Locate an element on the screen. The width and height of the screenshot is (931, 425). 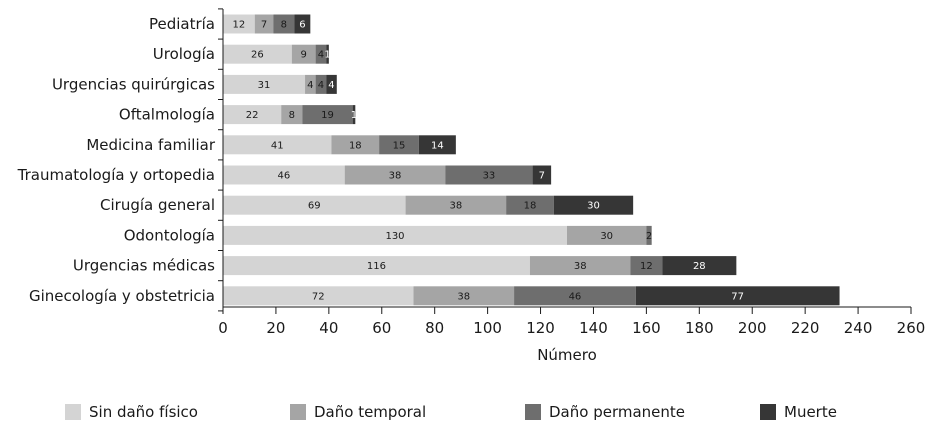
category-label: Urgencias quirúrgicas is located at coordinates (133, 84).